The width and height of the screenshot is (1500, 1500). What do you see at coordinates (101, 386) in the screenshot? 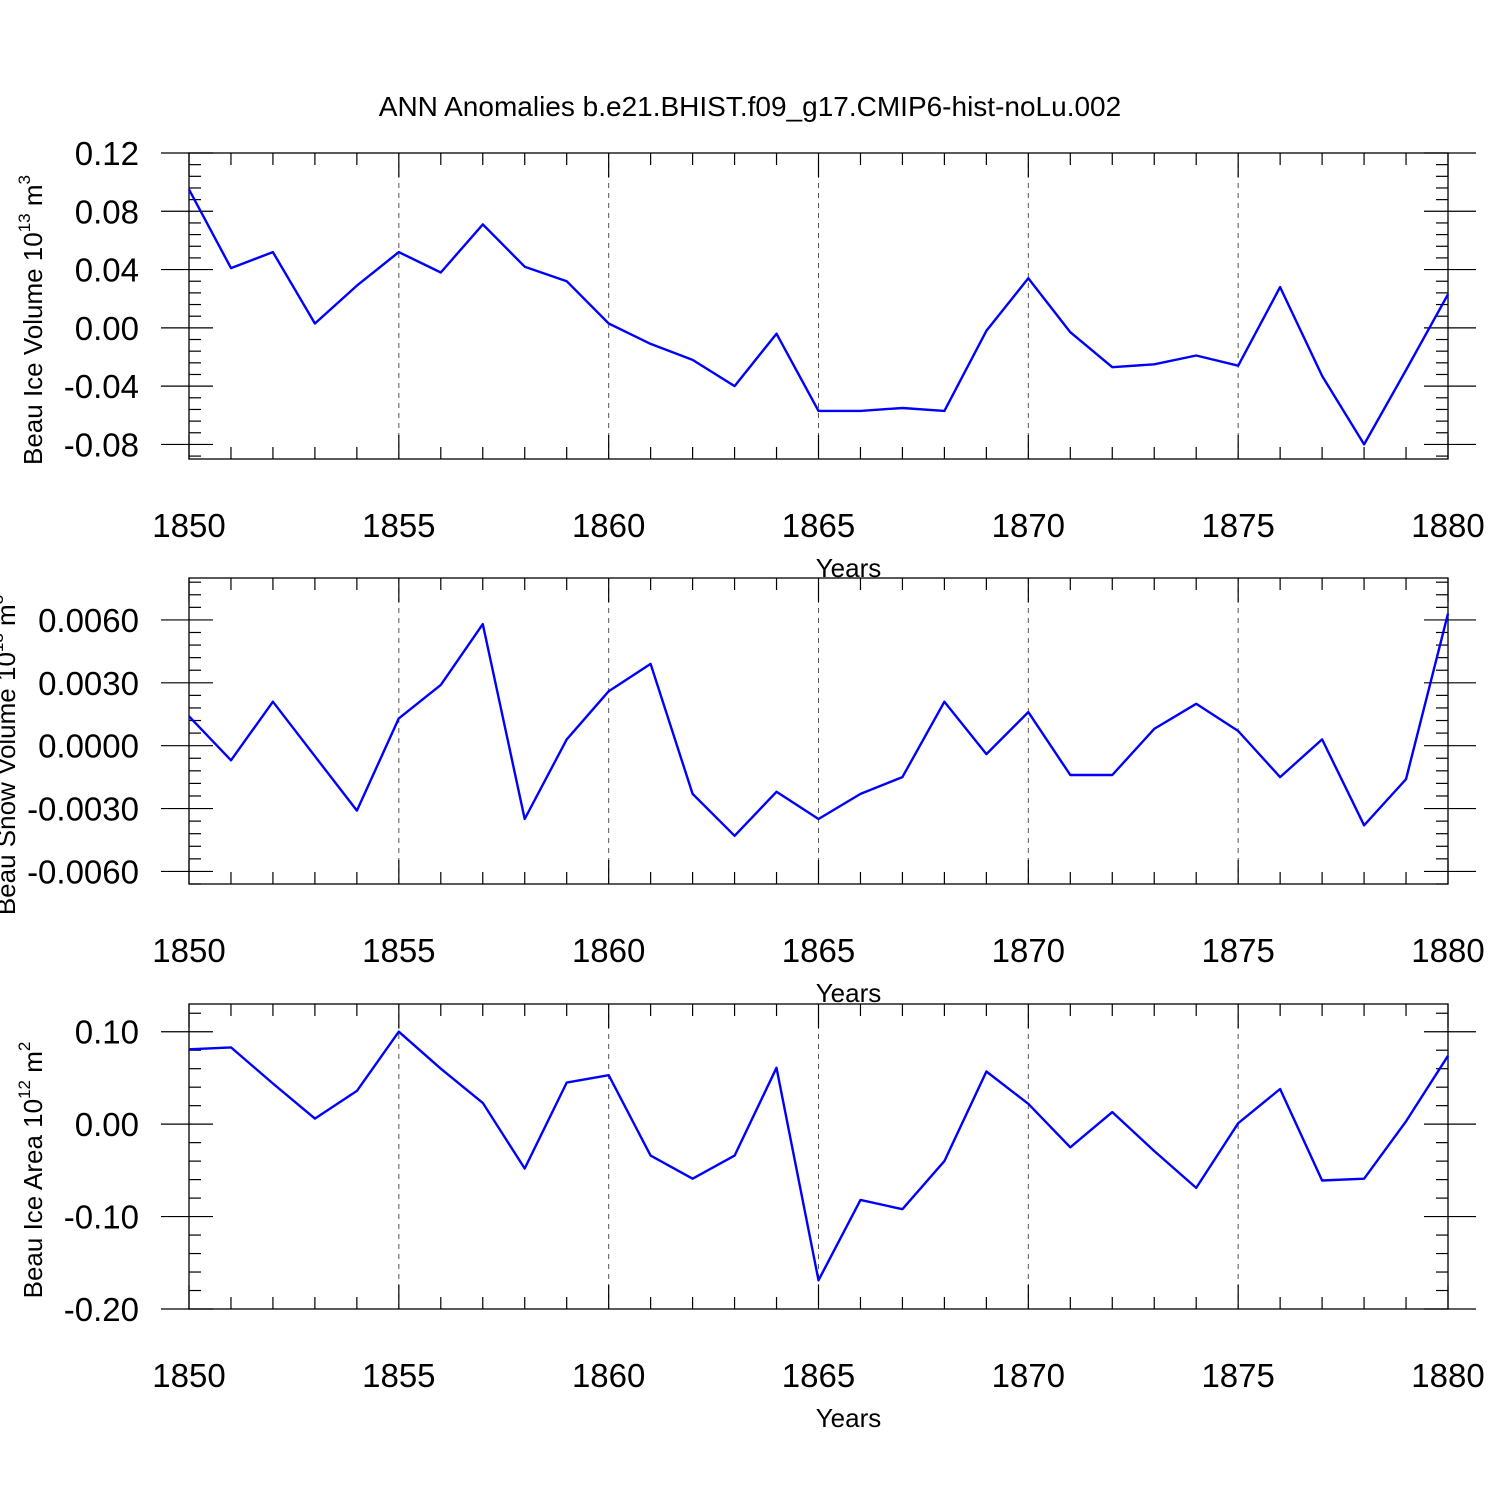
I see `y-tick-label: -0.04` at bounding box center [101, 386].